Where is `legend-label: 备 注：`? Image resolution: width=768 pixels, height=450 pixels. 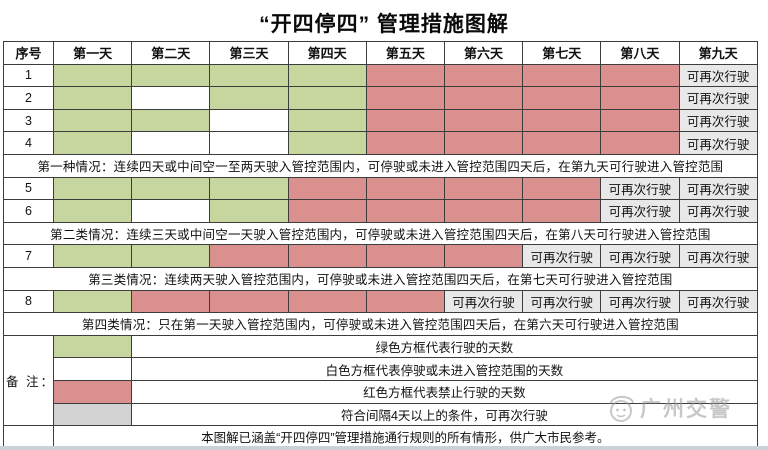 legend-label: 备 注： is located at coordinates (28, 380).